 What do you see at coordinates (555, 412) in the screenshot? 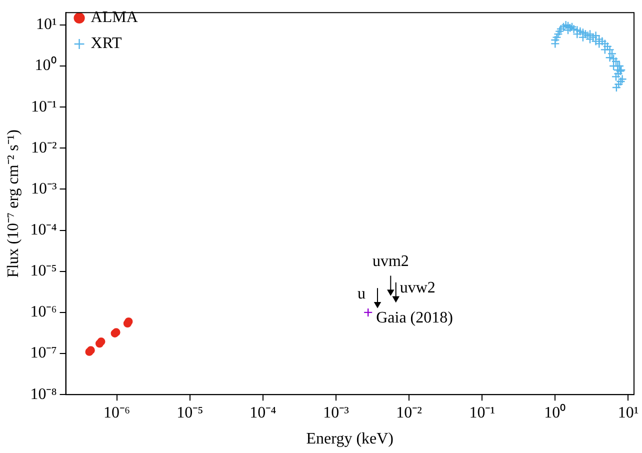
I see `x-tick-label: 10⁰` at bounding box center [555, 412].